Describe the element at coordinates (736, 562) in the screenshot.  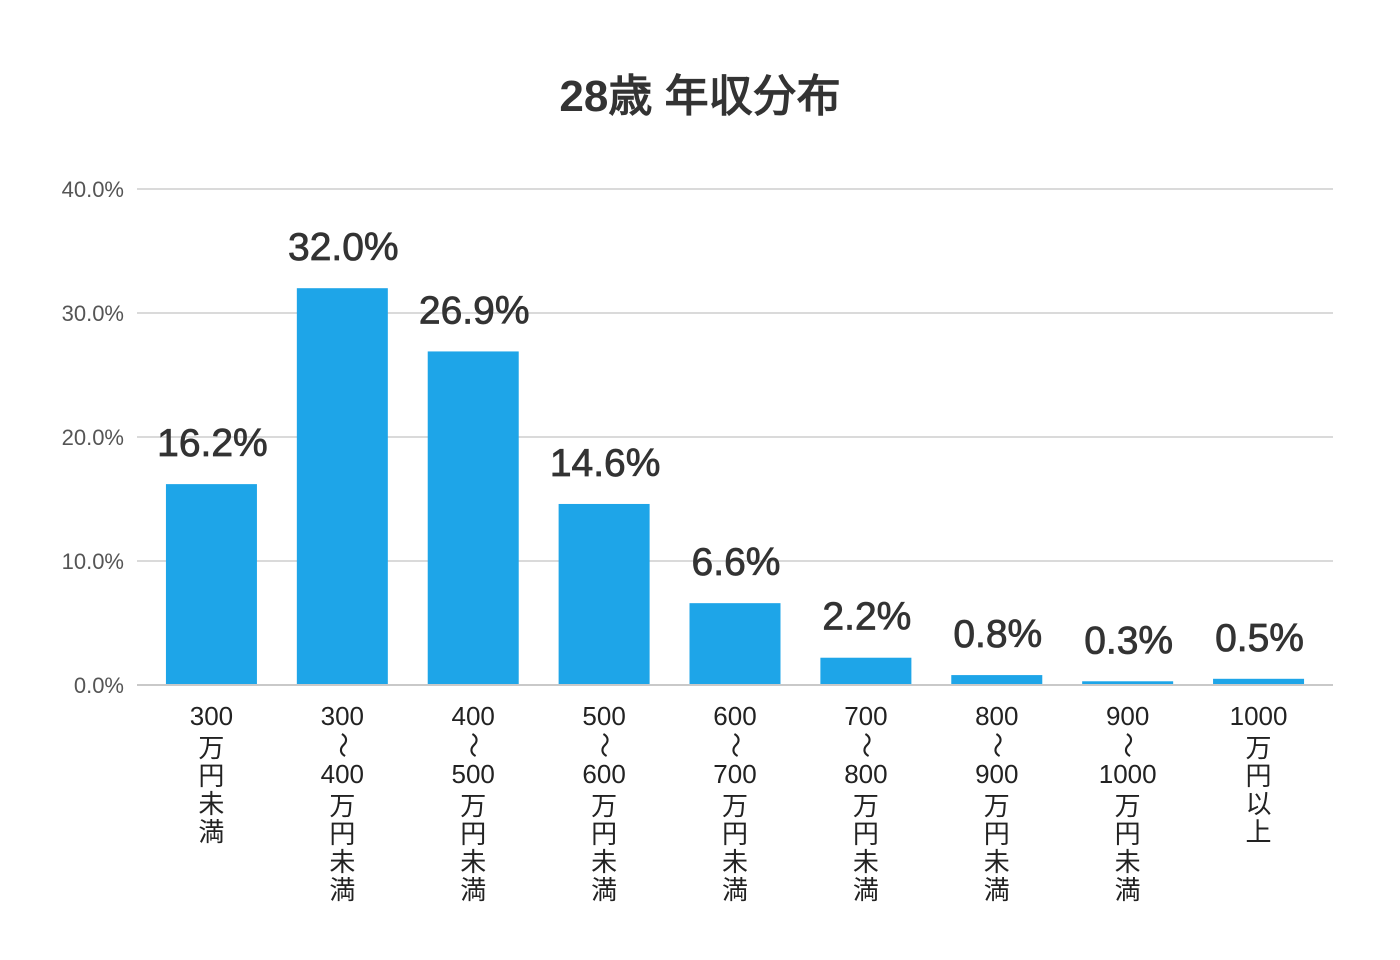
I see `data-label: 6.6%` at that location.